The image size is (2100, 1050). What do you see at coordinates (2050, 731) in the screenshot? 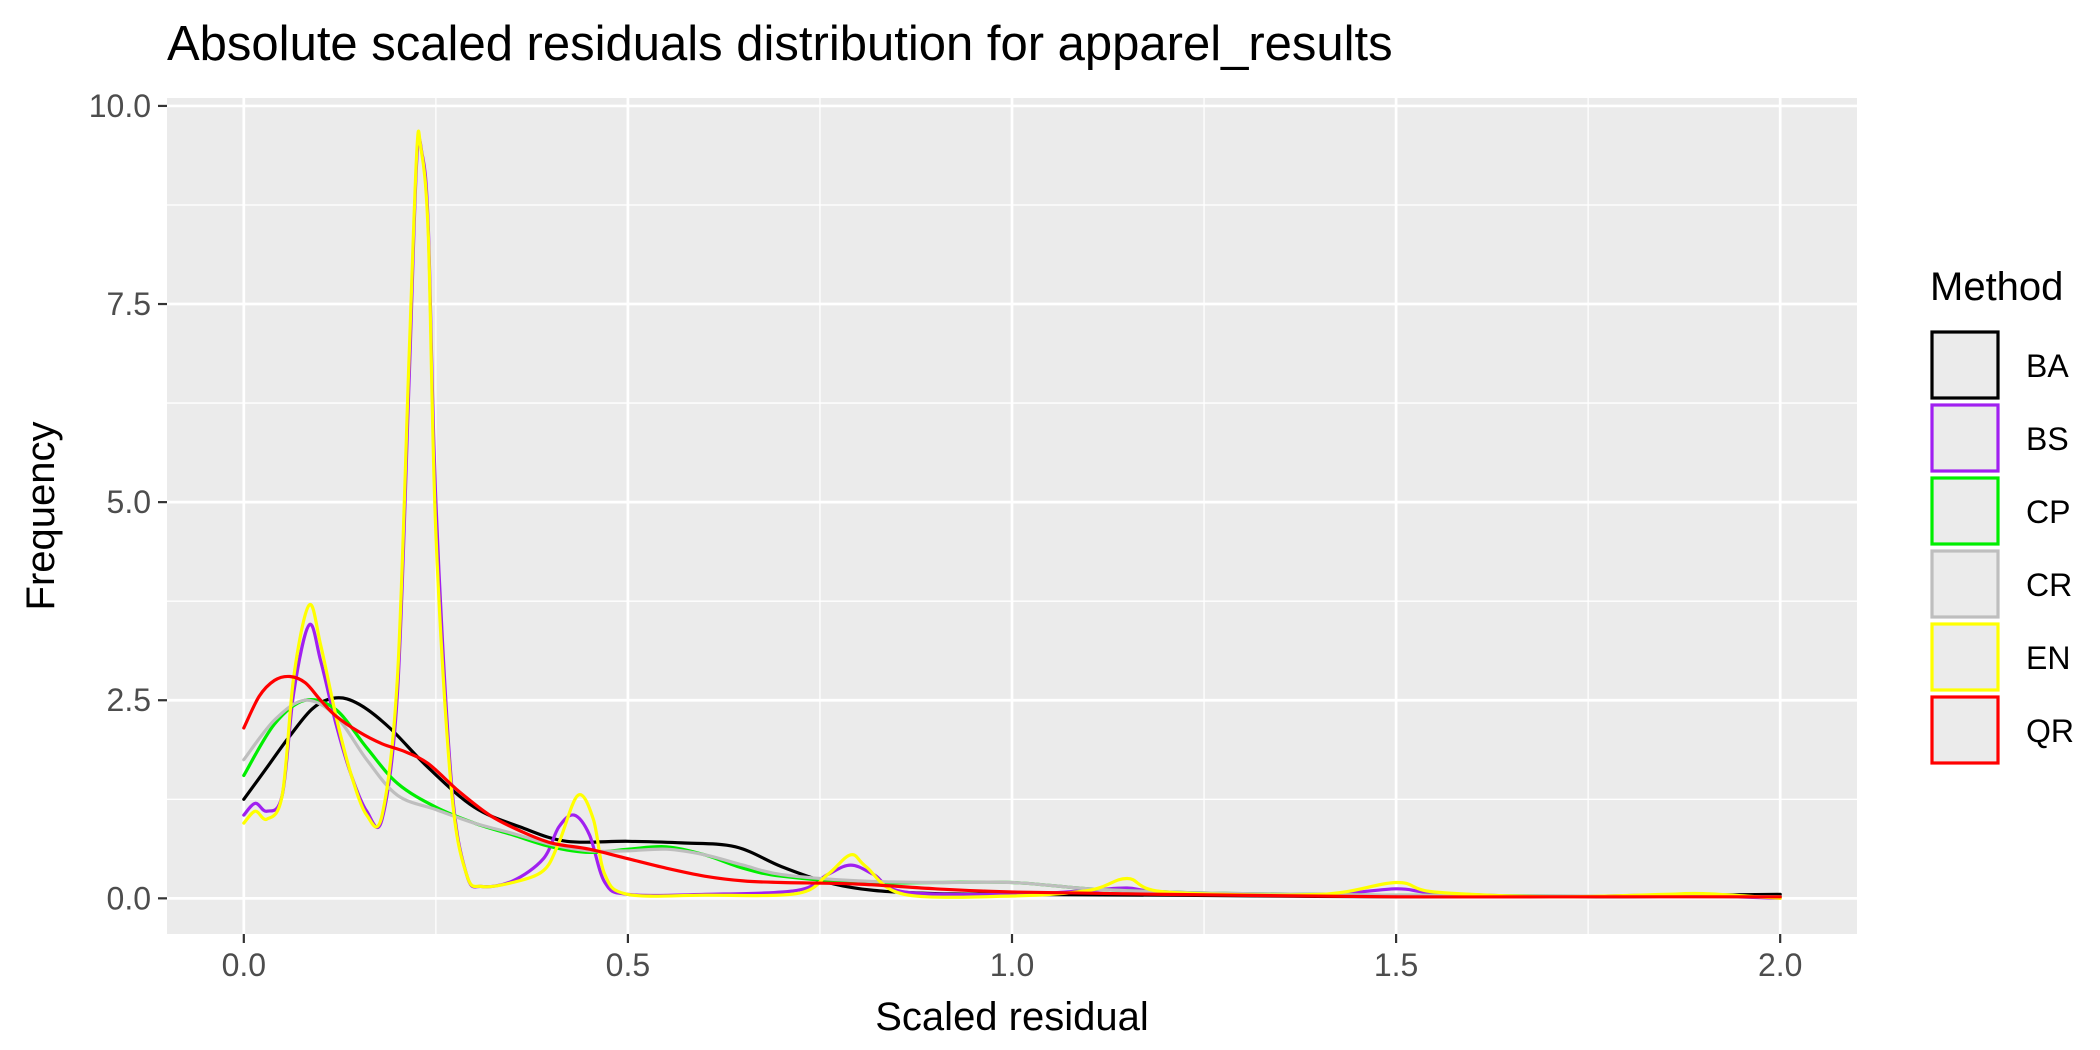
I see `legend-label-qr: QR` at bounding box center [2050, 731].